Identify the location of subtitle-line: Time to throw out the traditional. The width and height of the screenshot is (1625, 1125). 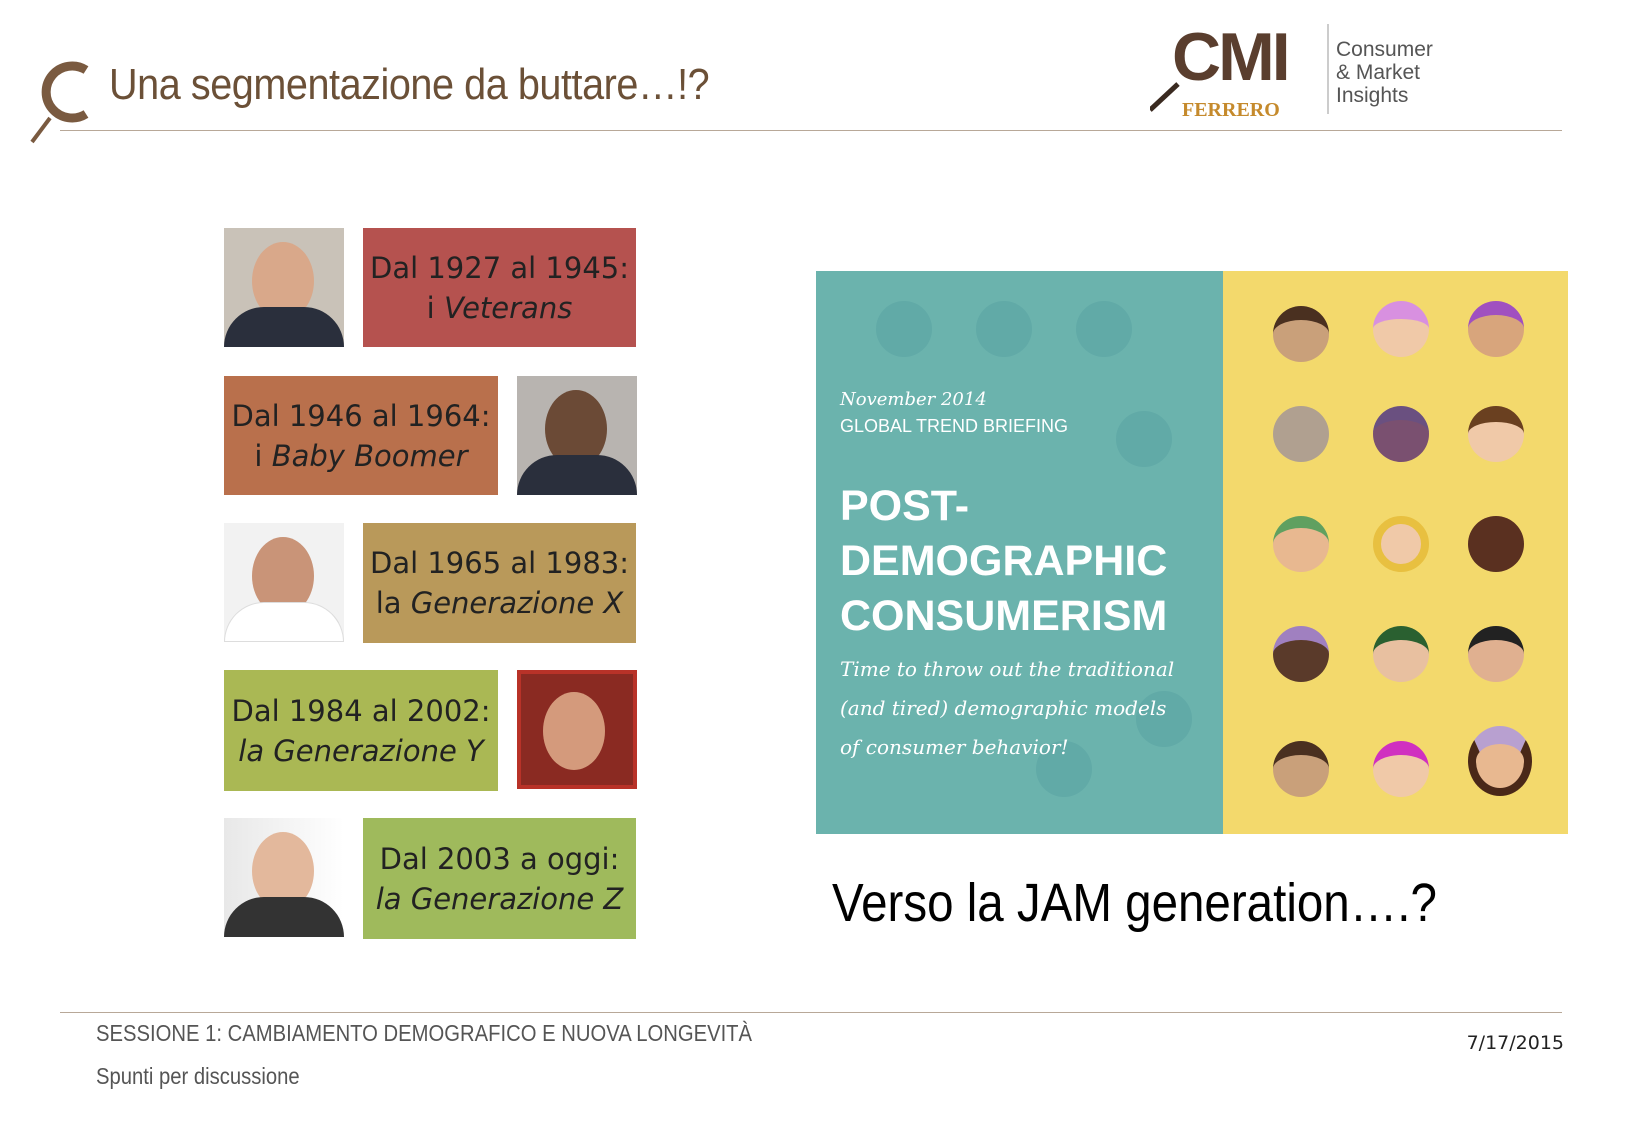
(1007, 669).